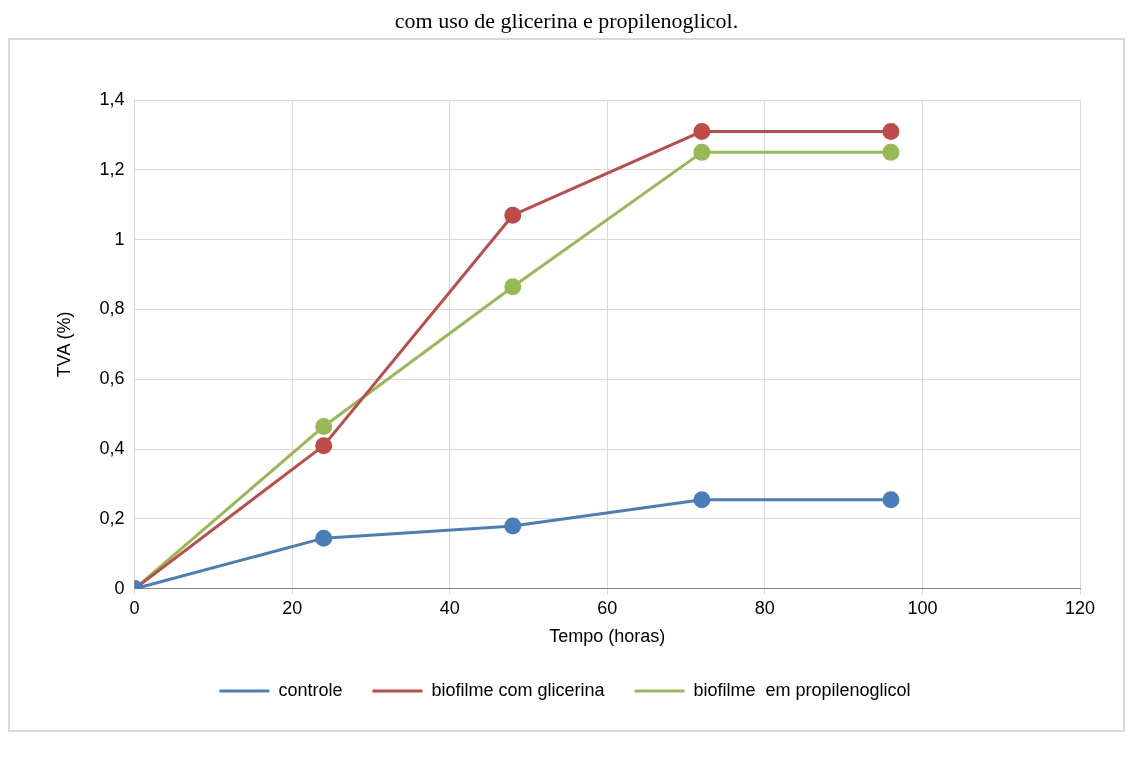 Image resolution: width=1133 pixels, height=766 pixels. Describe the element at coordinates (63, 344) in the screenshot. I see `y-axis-title: TVA (%)` at that location.